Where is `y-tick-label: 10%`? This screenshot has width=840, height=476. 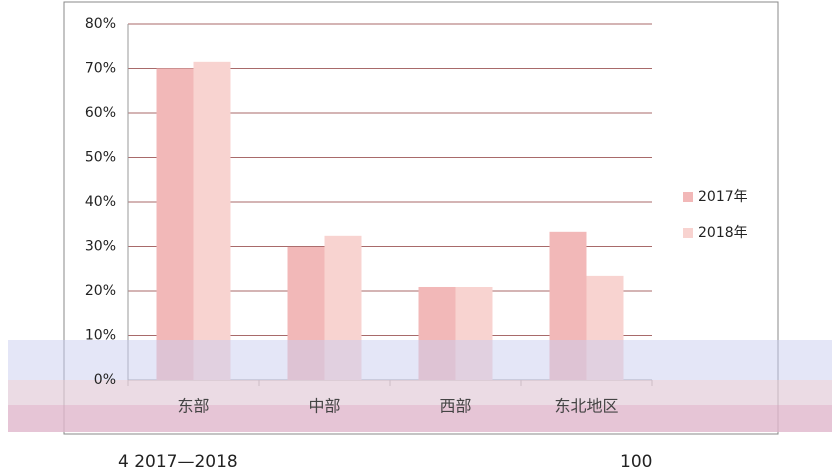
y-tick-label: 10% is located at coordinates (100, 336).